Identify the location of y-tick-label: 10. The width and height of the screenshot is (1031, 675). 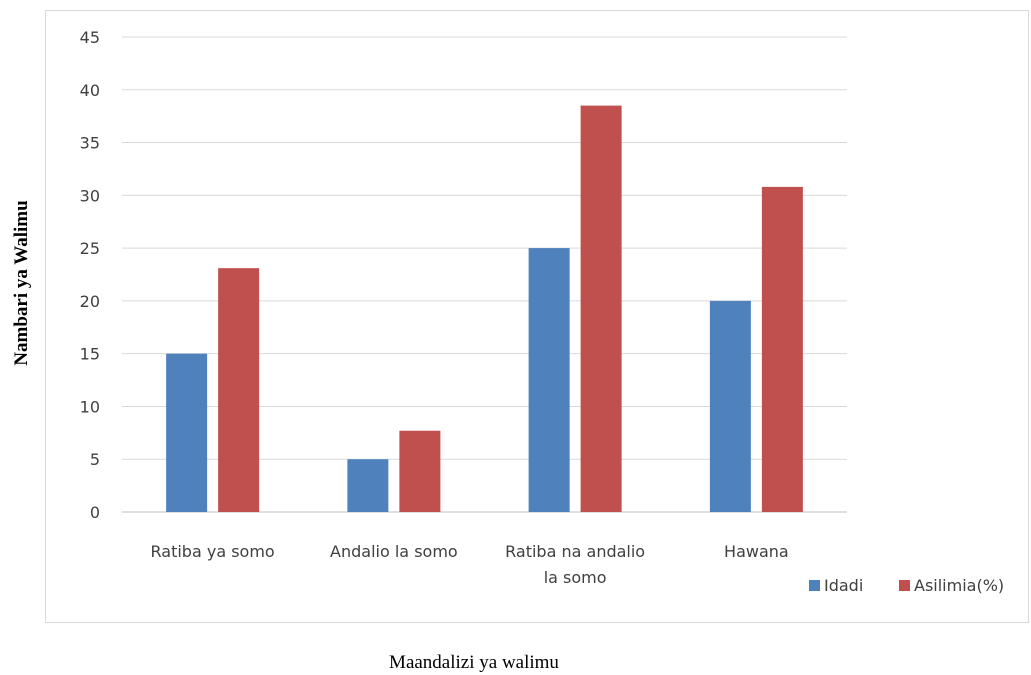
(90, 406).